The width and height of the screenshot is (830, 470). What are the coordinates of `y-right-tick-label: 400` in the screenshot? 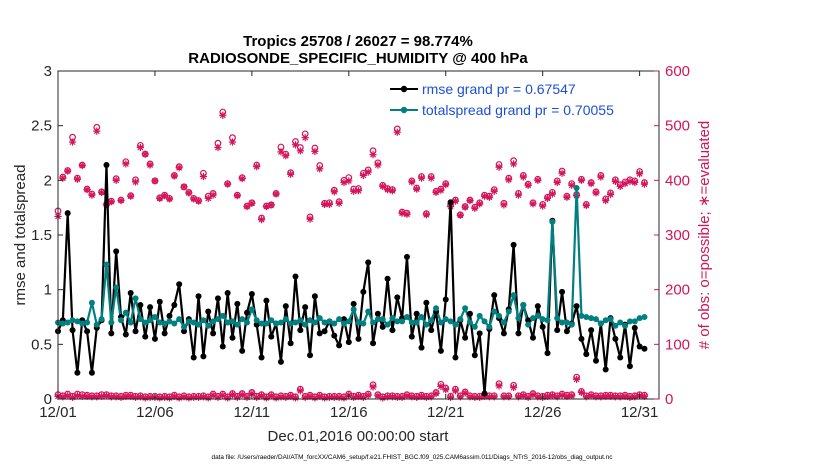 It's located at (677, 180).